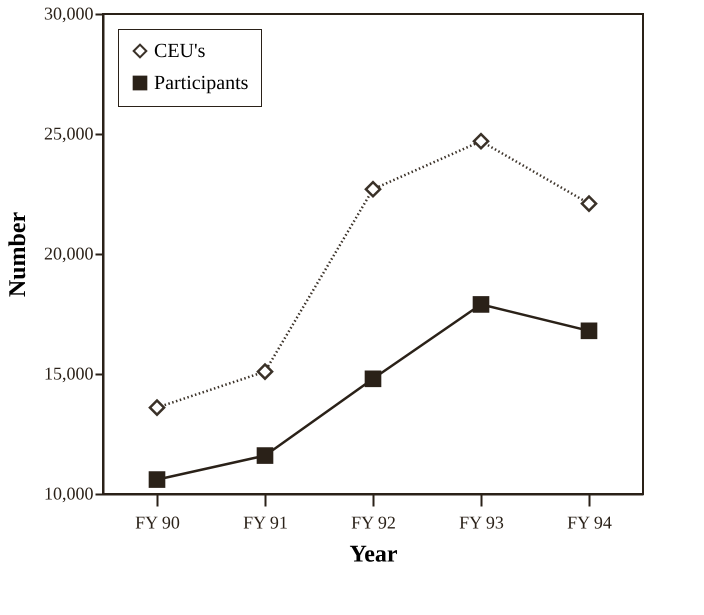 Image resolution: width=704 pixels, height=615 pixels. I want to click on x-tick-label: FY 93, so click(481, 522).